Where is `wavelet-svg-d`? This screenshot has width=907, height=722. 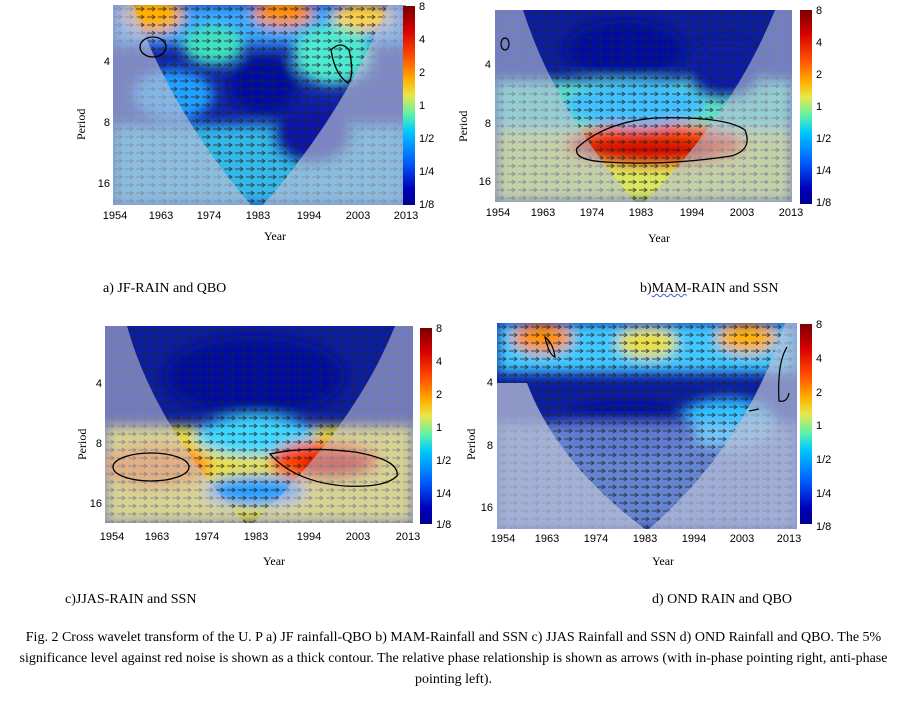
wavelet-svg-d is located at coordinates (647, 426).